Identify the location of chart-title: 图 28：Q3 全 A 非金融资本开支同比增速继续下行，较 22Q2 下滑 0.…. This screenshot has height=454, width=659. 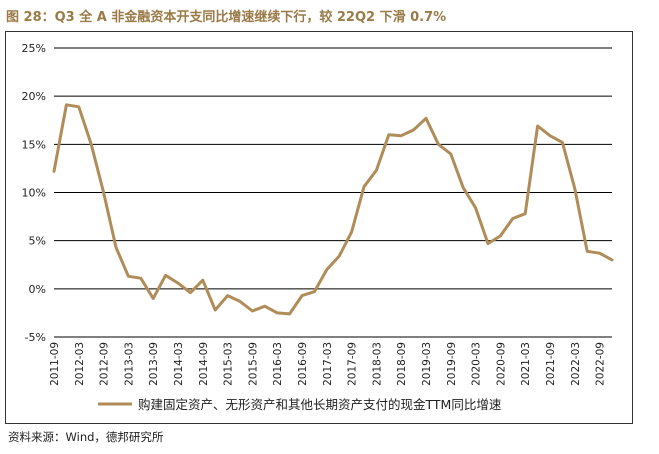
(226, 17).